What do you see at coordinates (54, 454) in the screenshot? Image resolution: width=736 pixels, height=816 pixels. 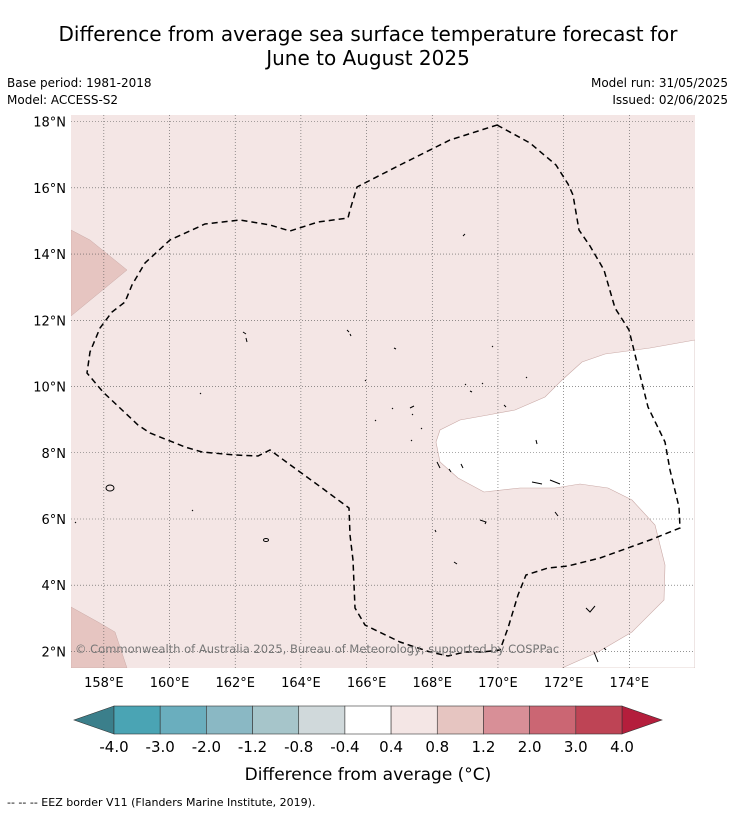 I see `lat-tick-label: 8°N` at bounding box center [54, 454].